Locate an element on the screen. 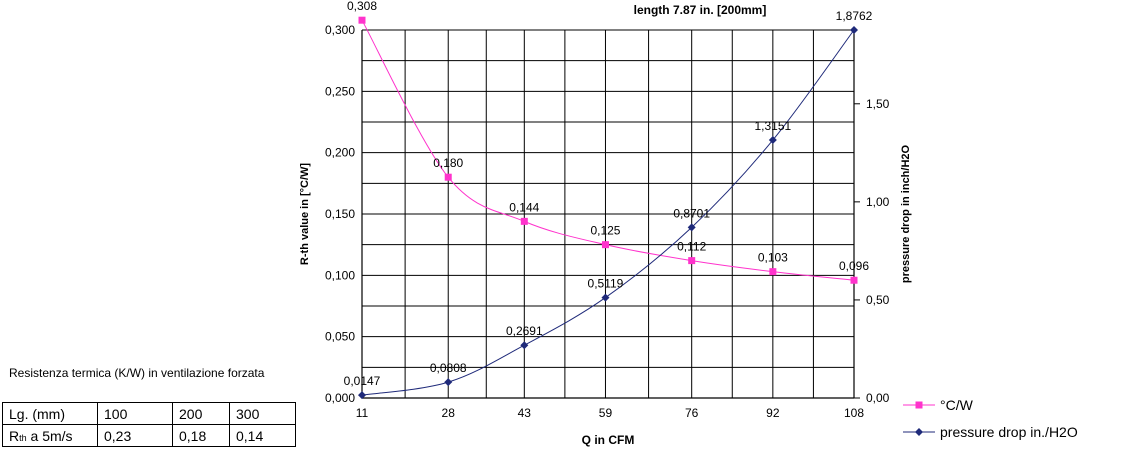 The image size is (1123, 452). y-left-tick-label: 0,200 is located at coordinates (340, 153).